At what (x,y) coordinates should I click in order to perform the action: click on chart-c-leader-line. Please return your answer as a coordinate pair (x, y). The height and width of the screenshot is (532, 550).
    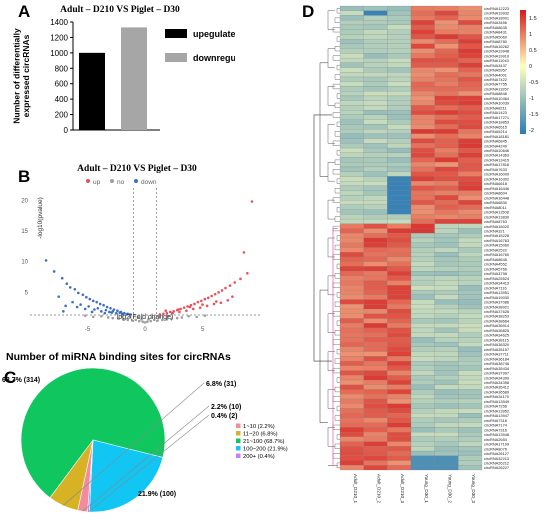
    Looking at the image, I should click on (146, 458).